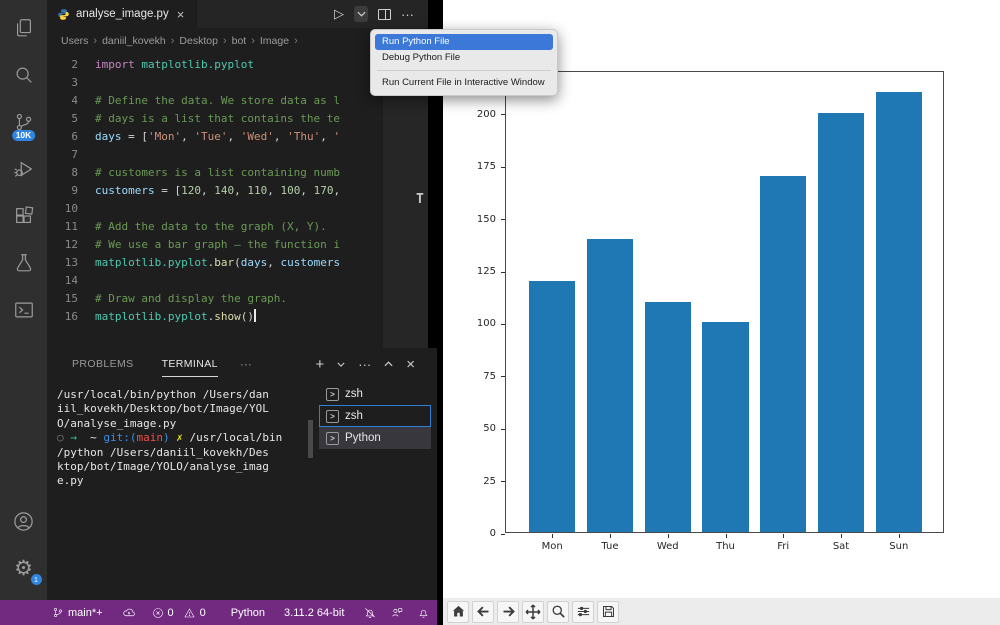 This screenshot has height=625, width=1000. What do you see at coordinates (75, 41) in the screenshot?
I see `breadcrumb-item: Users` at bounding box center [75, 41].